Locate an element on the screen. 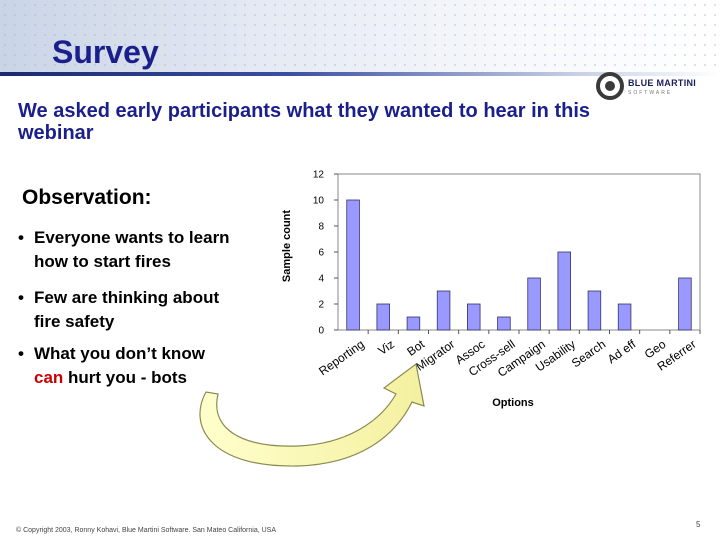  y-tick-label: 12 is located at coordinates (319, 175).